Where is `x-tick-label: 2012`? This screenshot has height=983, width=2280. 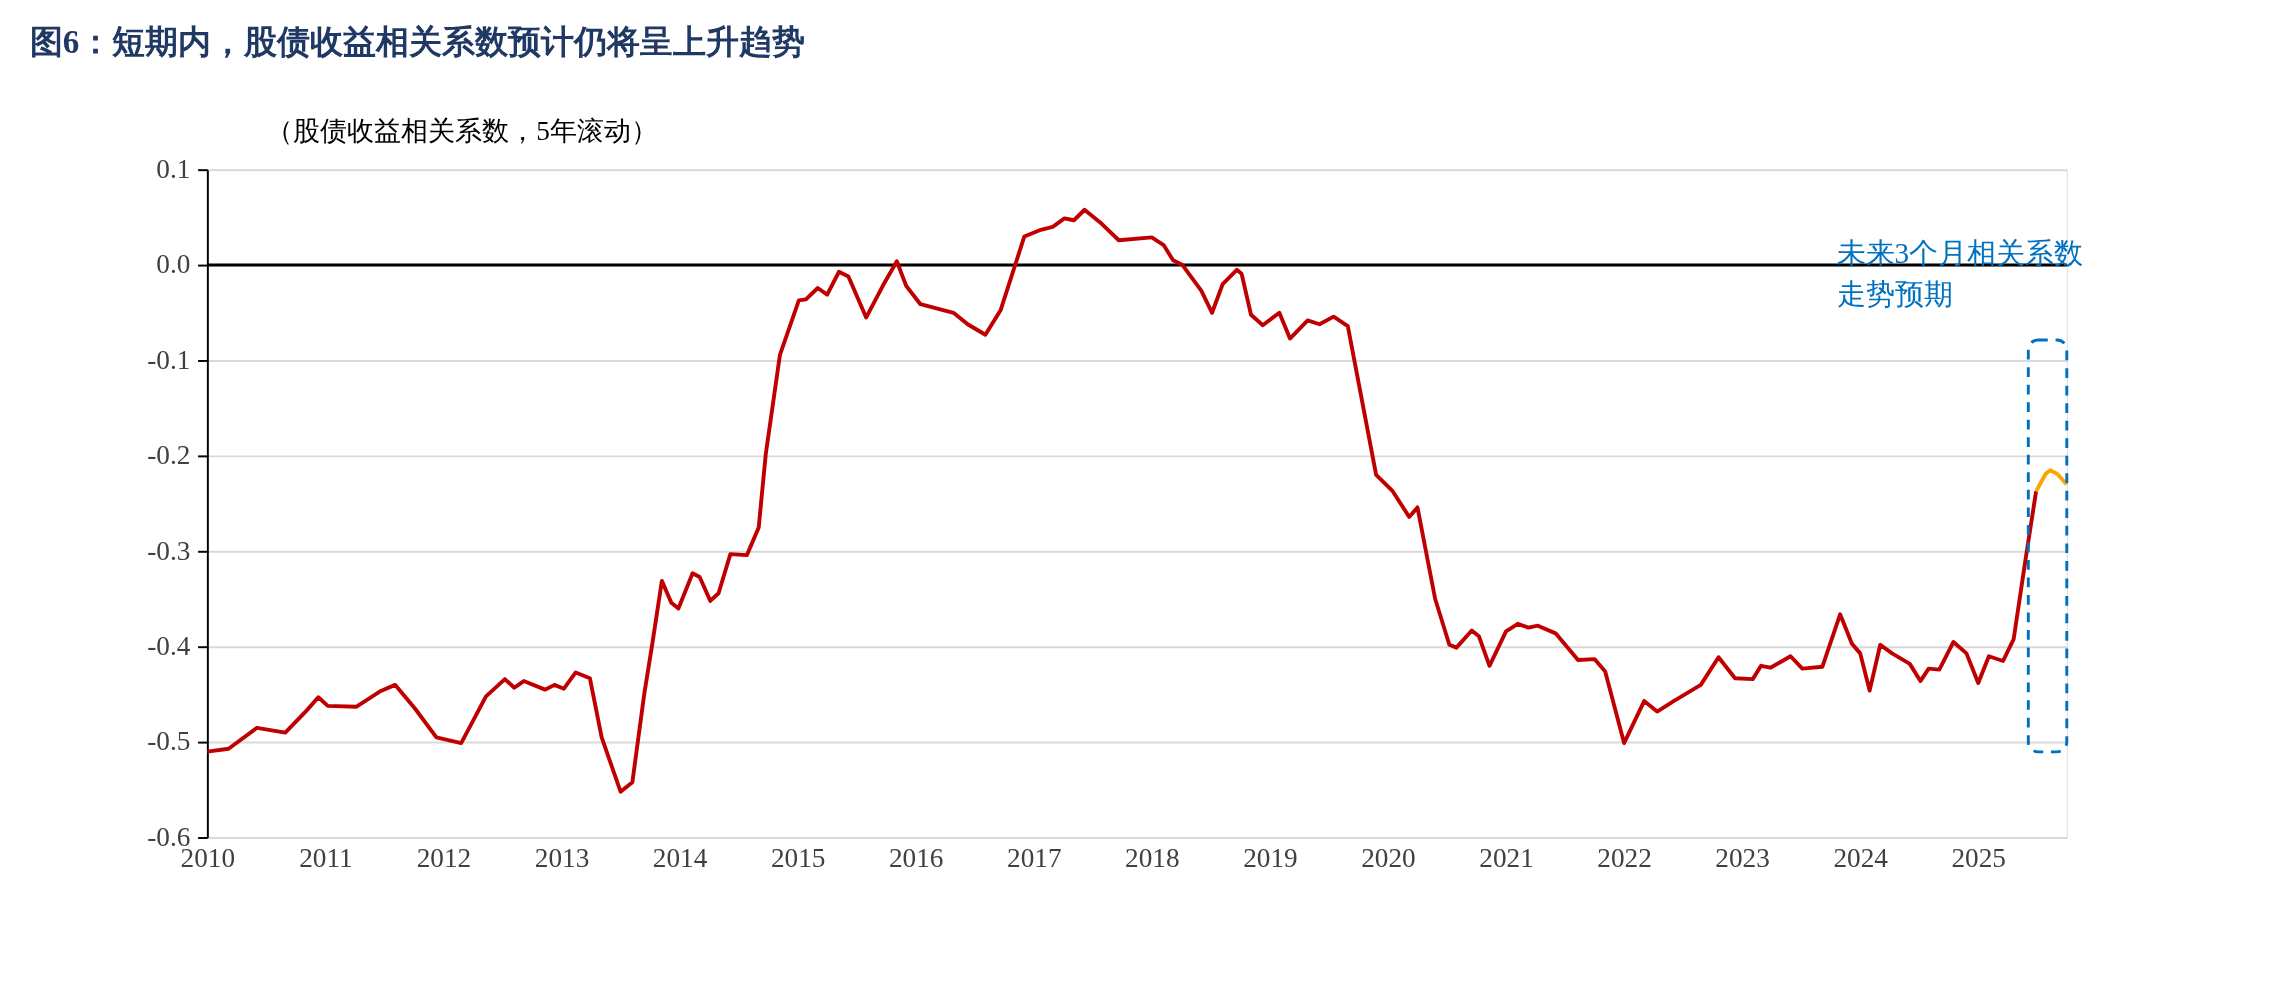
x-tick-label: 2012 is located at coordinates (444, 858).